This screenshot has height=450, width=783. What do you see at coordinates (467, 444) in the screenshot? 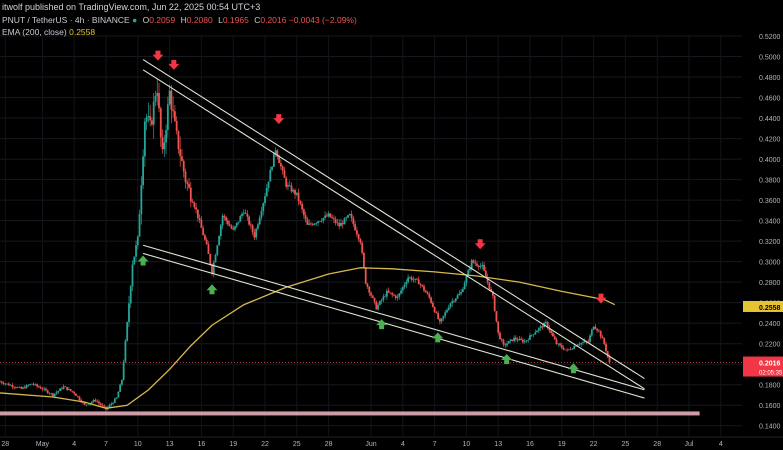
I see `time-tick-label: 10` at bounding box center [467, 444].